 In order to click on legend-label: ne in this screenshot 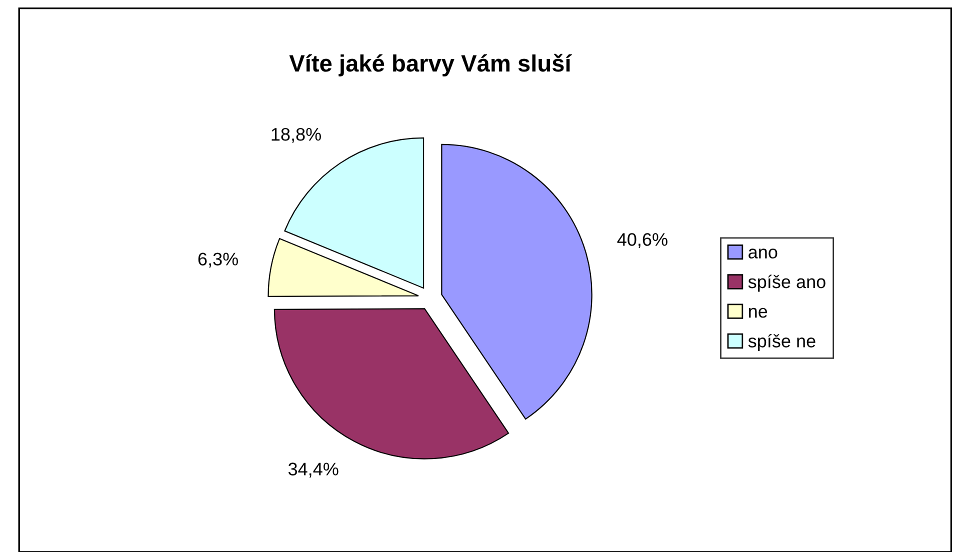, I will do `click(758, 313)`.